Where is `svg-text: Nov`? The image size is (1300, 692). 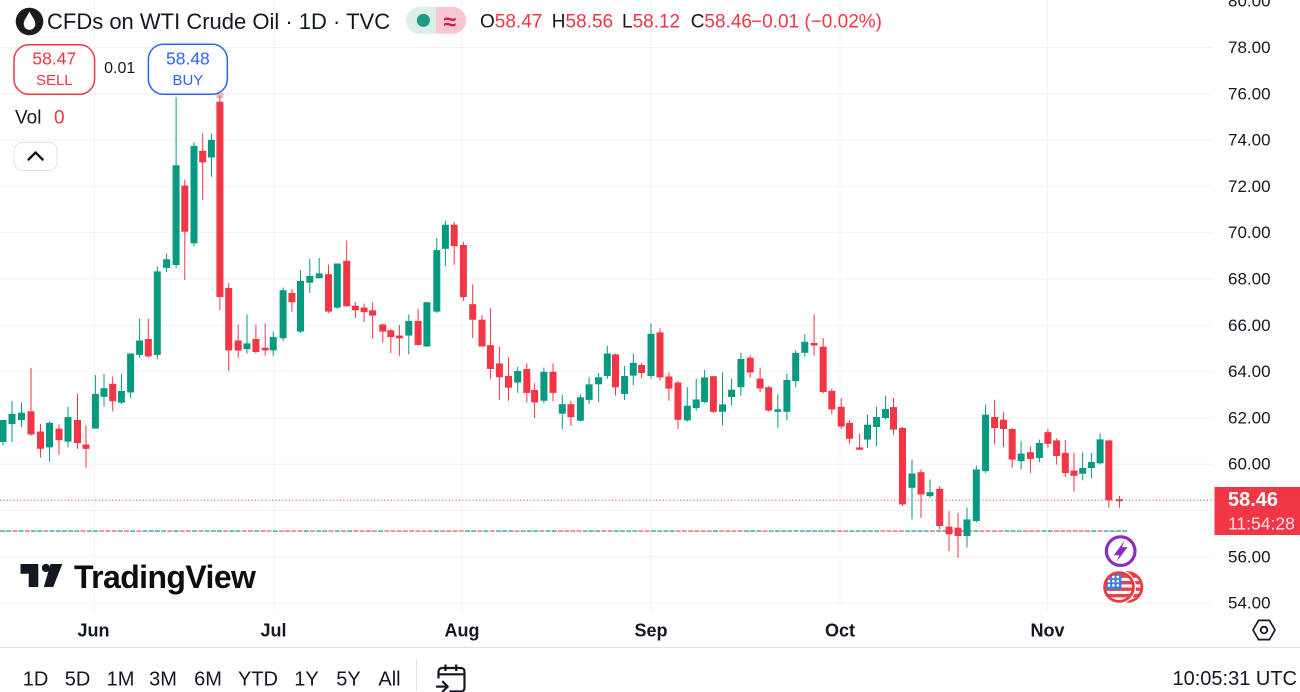 svg-text: Nov is located at coordinates (1047, 631).